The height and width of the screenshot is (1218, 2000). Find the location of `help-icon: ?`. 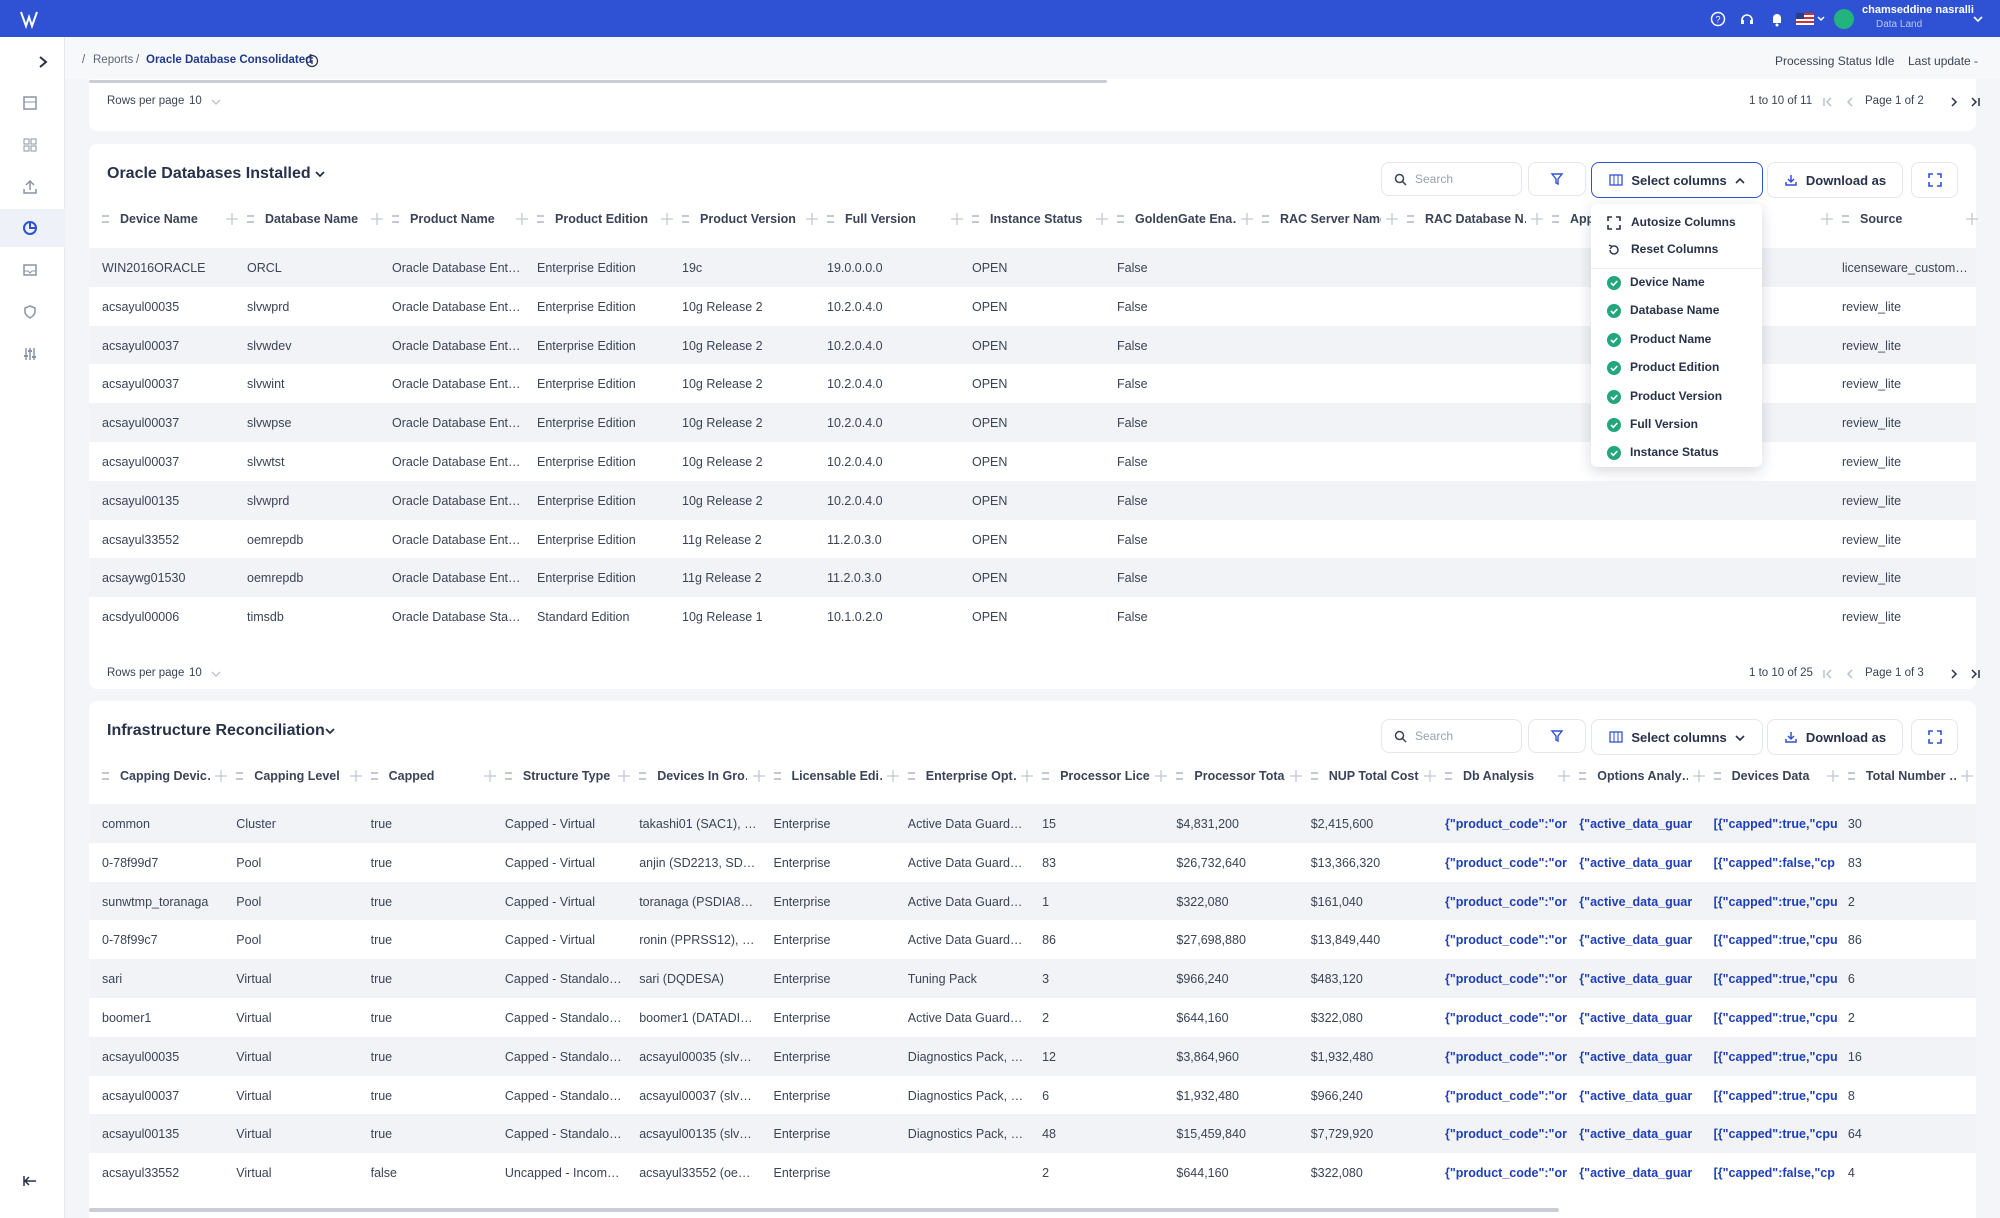

help-icon: ? is located at coordinates (1718, 19).